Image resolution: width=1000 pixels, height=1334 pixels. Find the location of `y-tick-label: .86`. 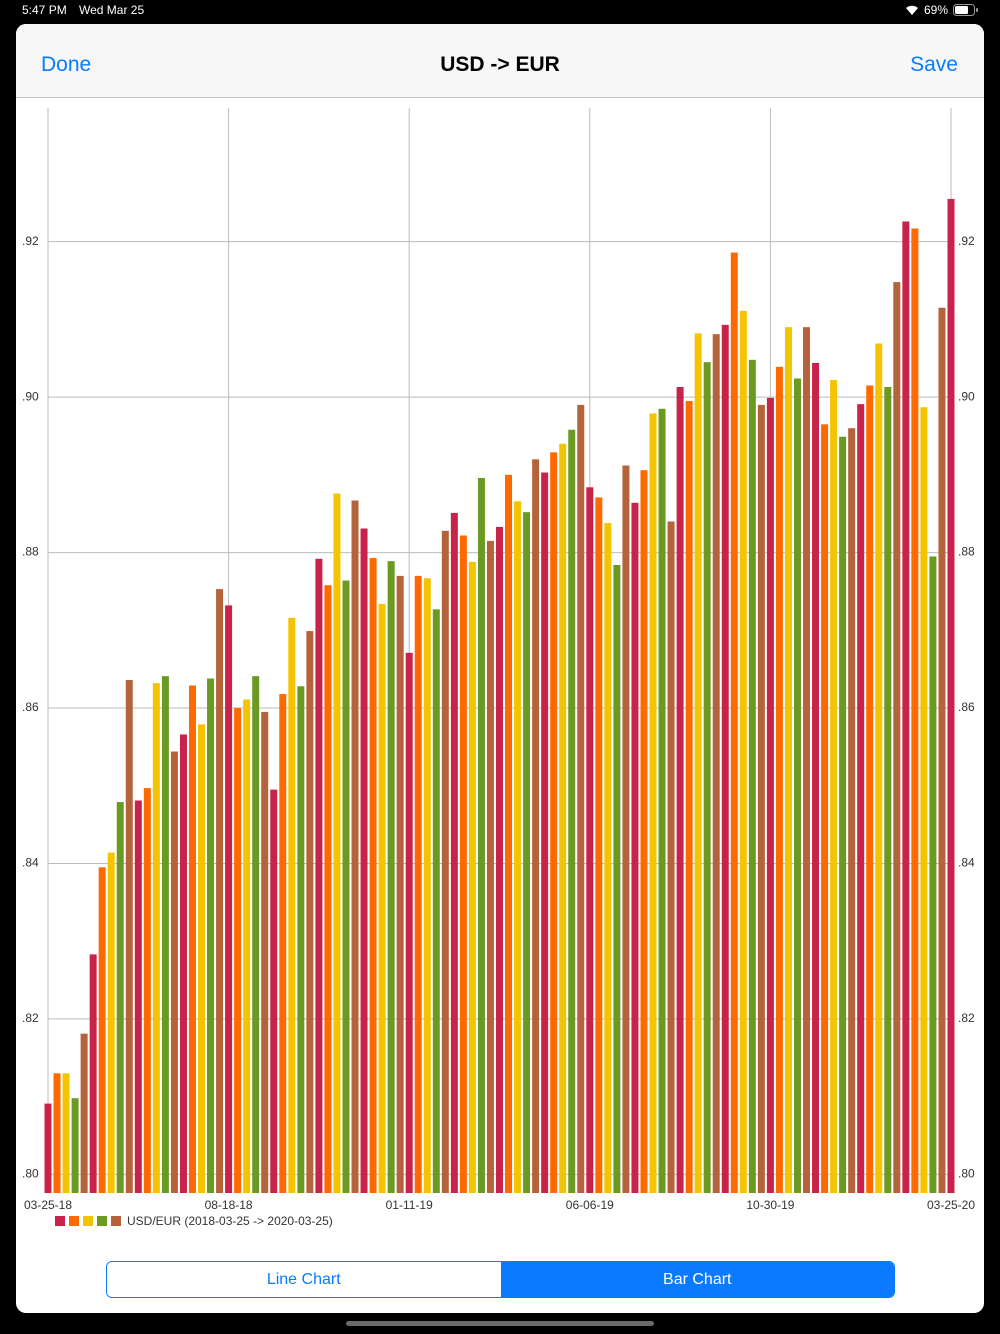

y-tick-label: .86 is located at coordinates (966, 707).